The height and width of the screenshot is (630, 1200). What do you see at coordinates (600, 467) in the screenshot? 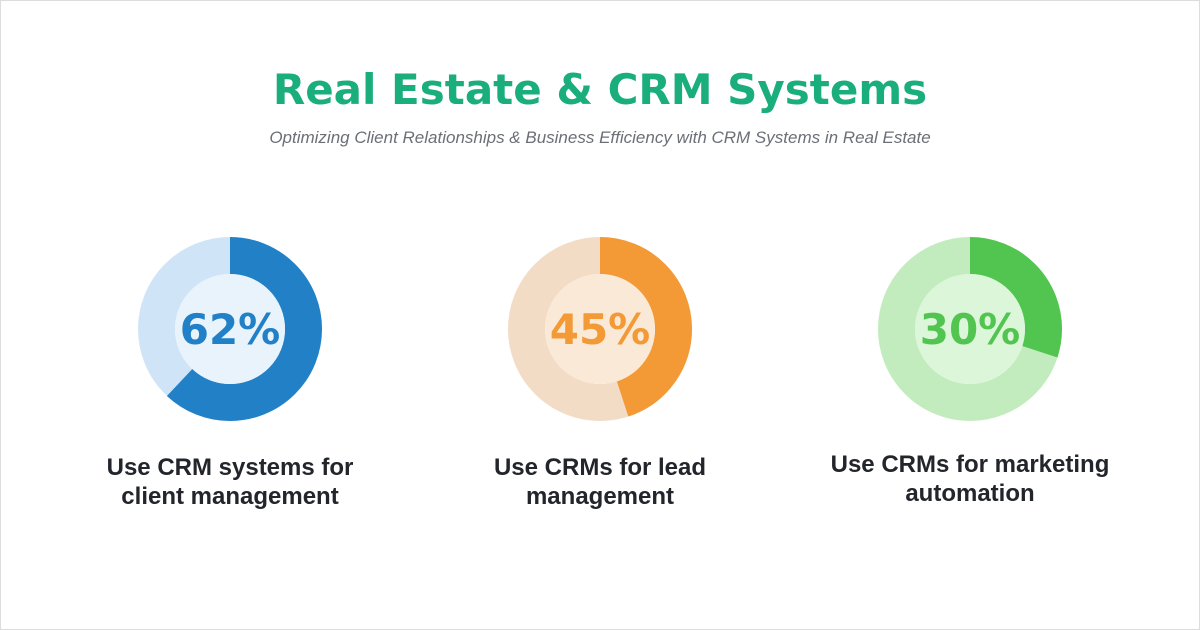
I see `chart-label: Use CRMs for lead` at bounding box center [600, 467].